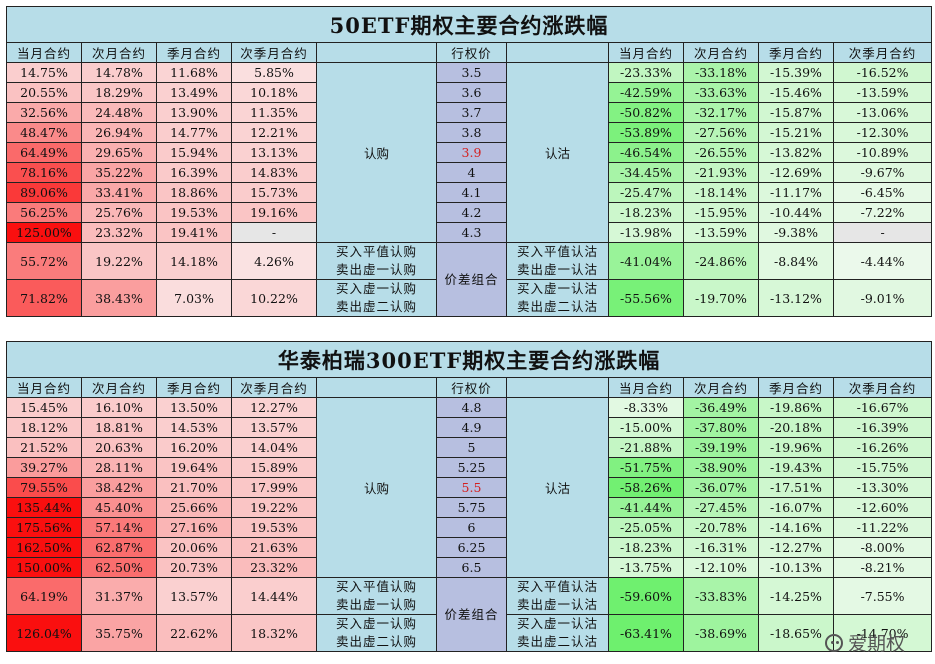 This screenshot has width=935, height=664. What do you see at coordinates (796, 92) in the screenshot?
I see `put-change-cell: -15.46%` at bounding box center [796, 92].